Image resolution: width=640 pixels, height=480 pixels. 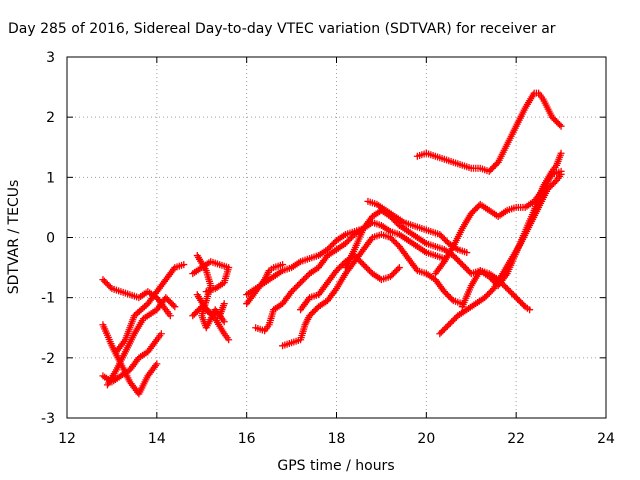 What do you see at coordinates (14, 237) in the screenshot?
I see `y-axis-label: SDTVAR / TECUs` at bounding box center [14, 237].